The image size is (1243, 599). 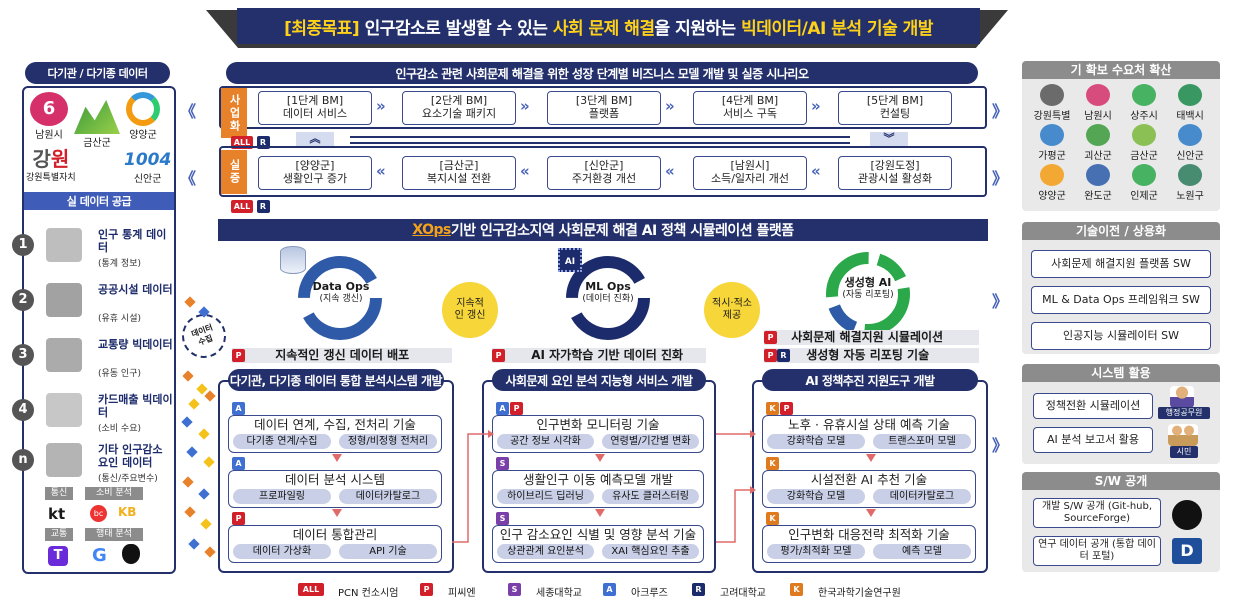 I want to click on demand-logo-label: 완도군, so click(x=1098, y=196).